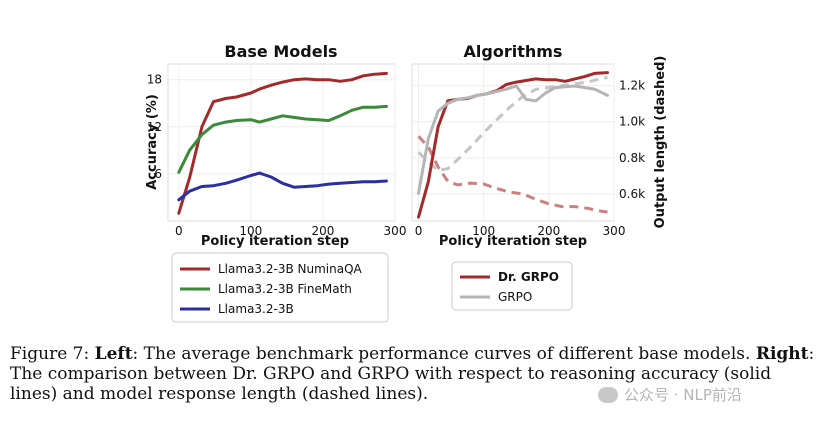 This screenshot has height=428, width=826. I want to click on left-y-ticks: 6 12 18, so click(154, 127).